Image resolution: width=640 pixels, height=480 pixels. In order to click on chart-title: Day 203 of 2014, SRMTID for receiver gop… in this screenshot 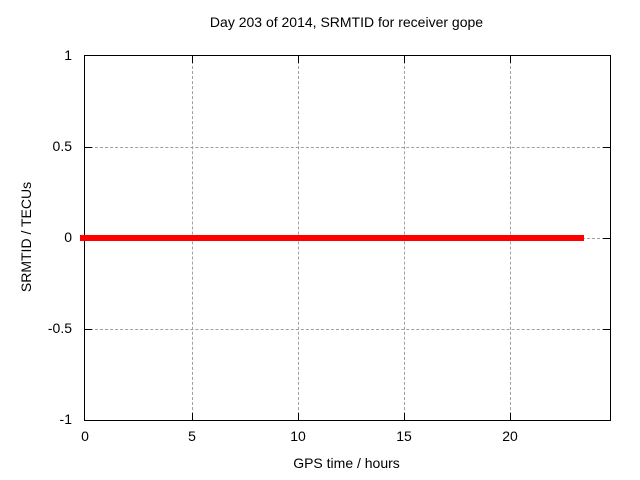, I will do `click(346, 22)`.